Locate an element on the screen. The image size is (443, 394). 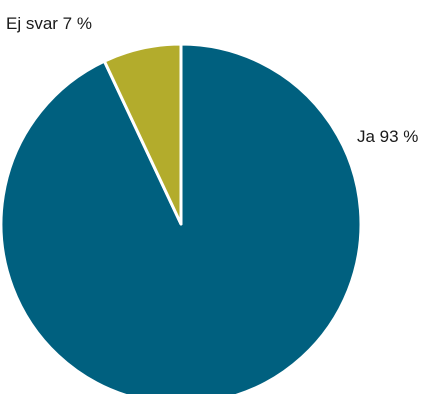
slice-label-ej-svar: Ej svar 7 % is located at coordinates (49, 23).